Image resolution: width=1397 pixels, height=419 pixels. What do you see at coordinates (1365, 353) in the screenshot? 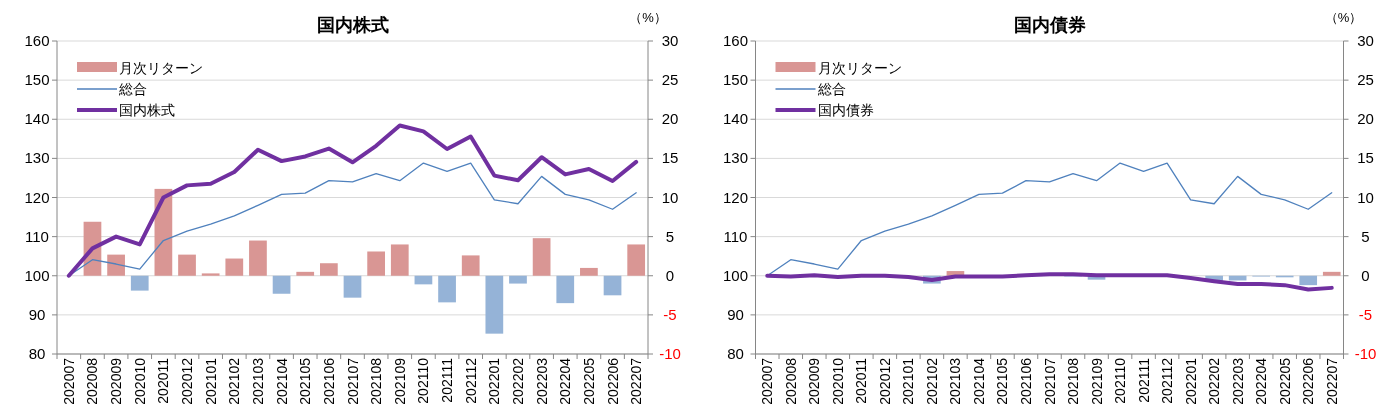
I see `y2-tick-label: -10` at bounding box center [1365, 353].